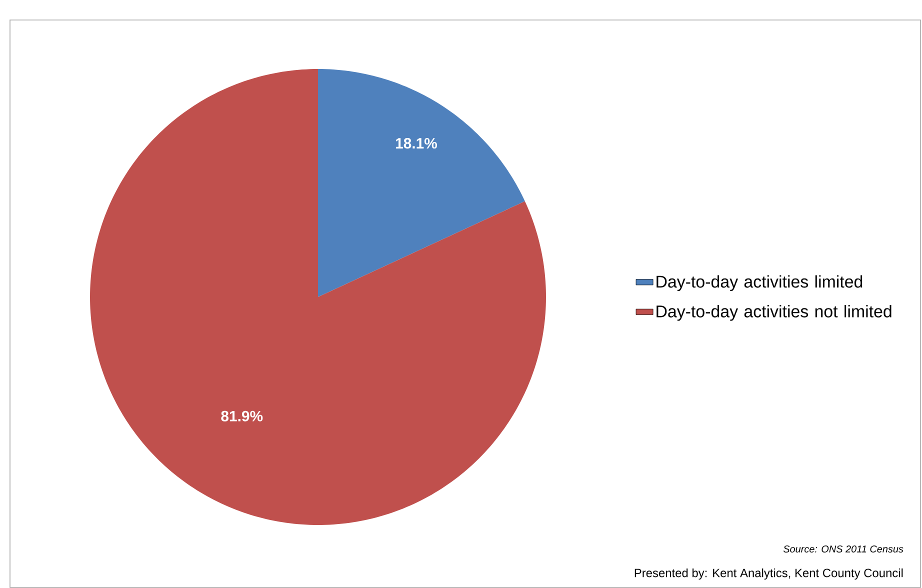 This screenshot has height=588, width=922. I want to click on text: Presented by: Kent Analytics, Kent County Council, so click(768, 574).